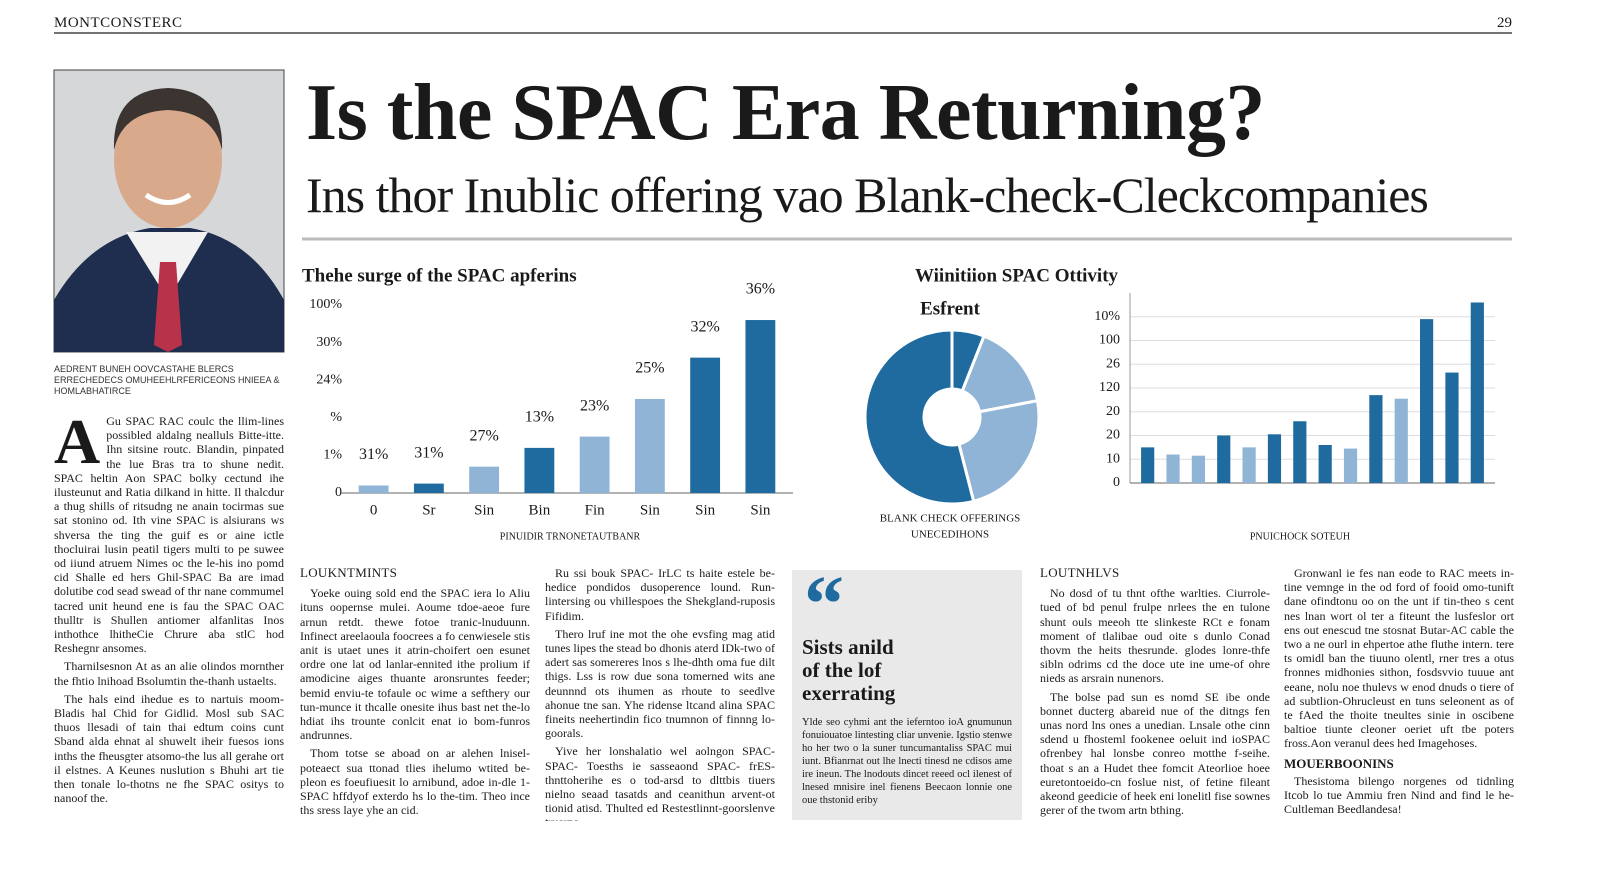  Describe the element at coordinates (329, 379) in the screenshot. I see `y-tick-label: 24%` at that location.